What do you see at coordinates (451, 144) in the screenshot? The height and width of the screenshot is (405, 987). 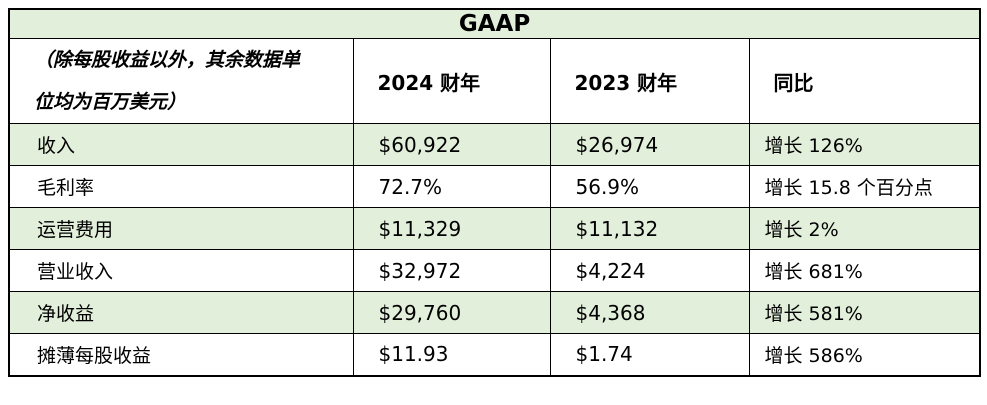 I see `fy2024-value: $60,922` at bounding box center [451, 144].